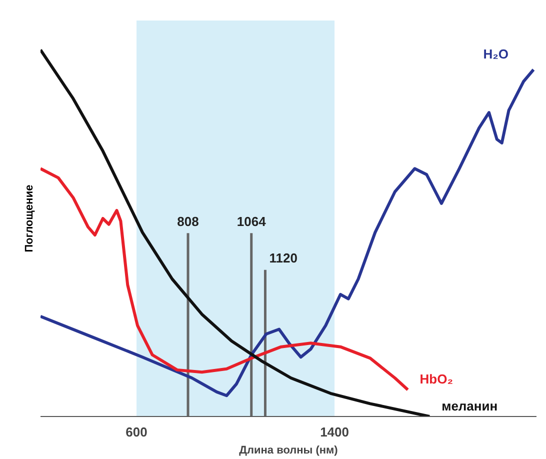 This screenshot has width=546, height=459. I want to click on x-tick-label: 600, so click(137, 432).